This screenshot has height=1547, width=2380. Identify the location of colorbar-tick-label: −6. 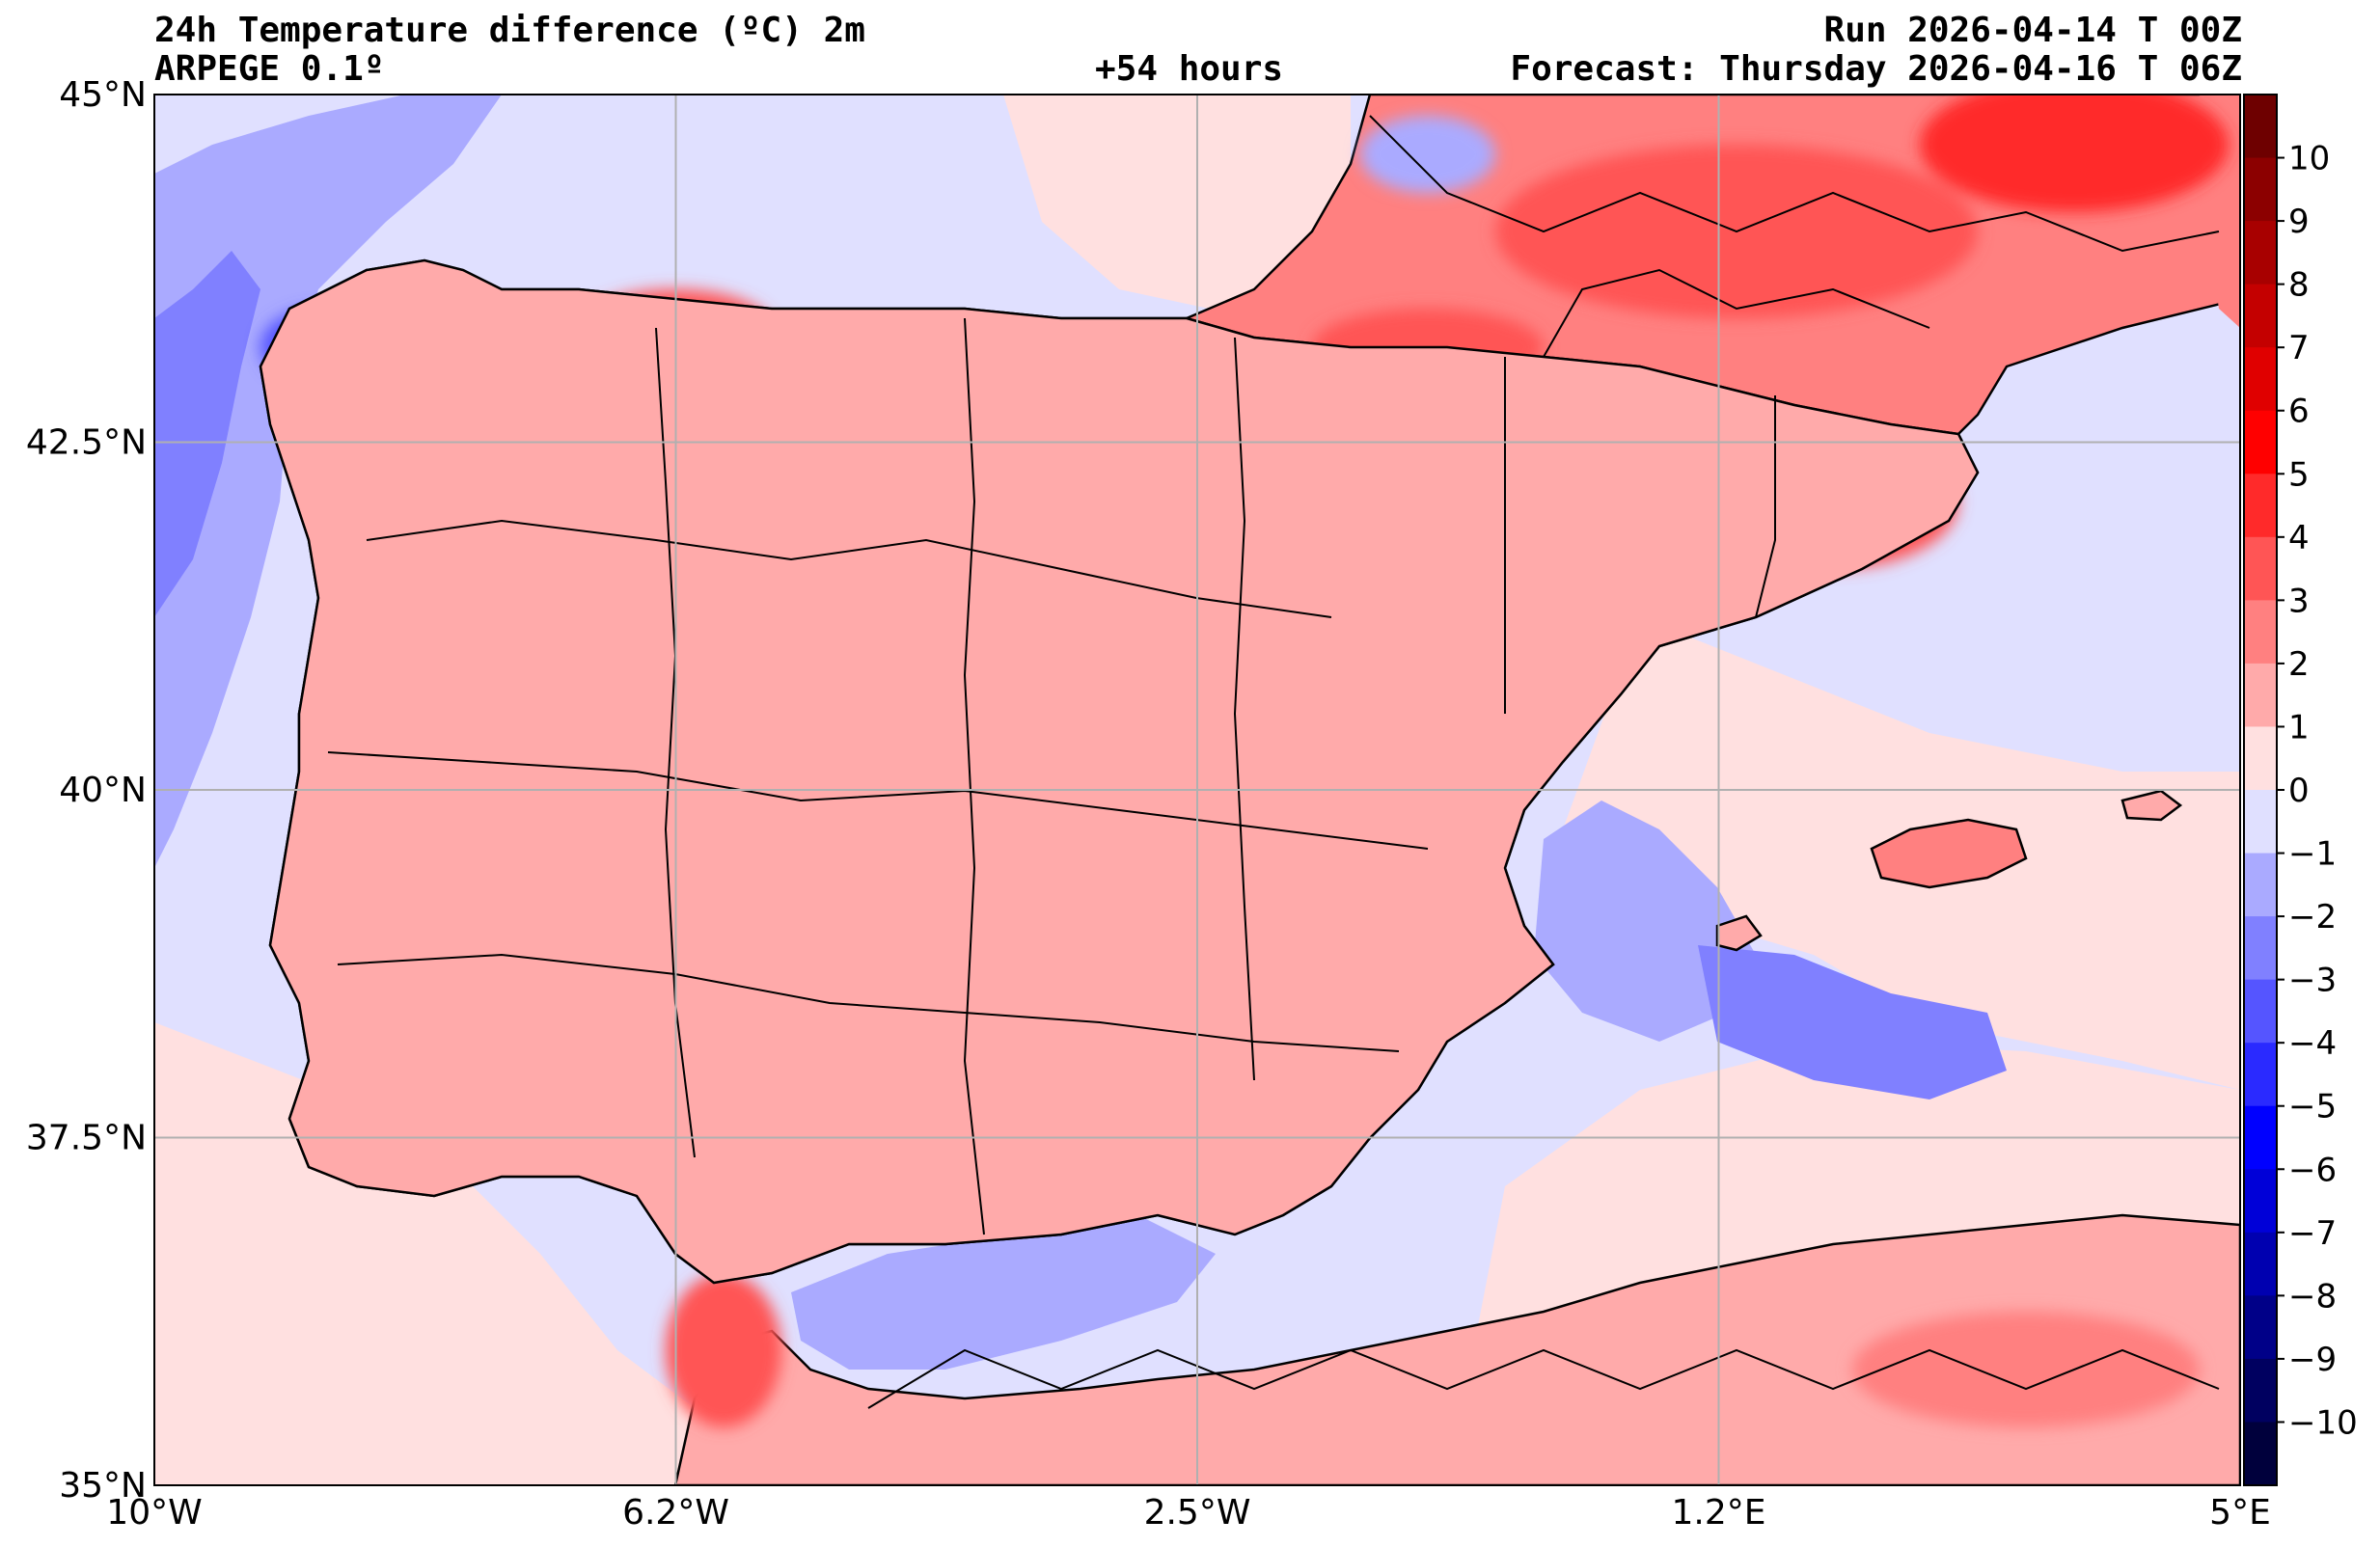
(2313, 1170).